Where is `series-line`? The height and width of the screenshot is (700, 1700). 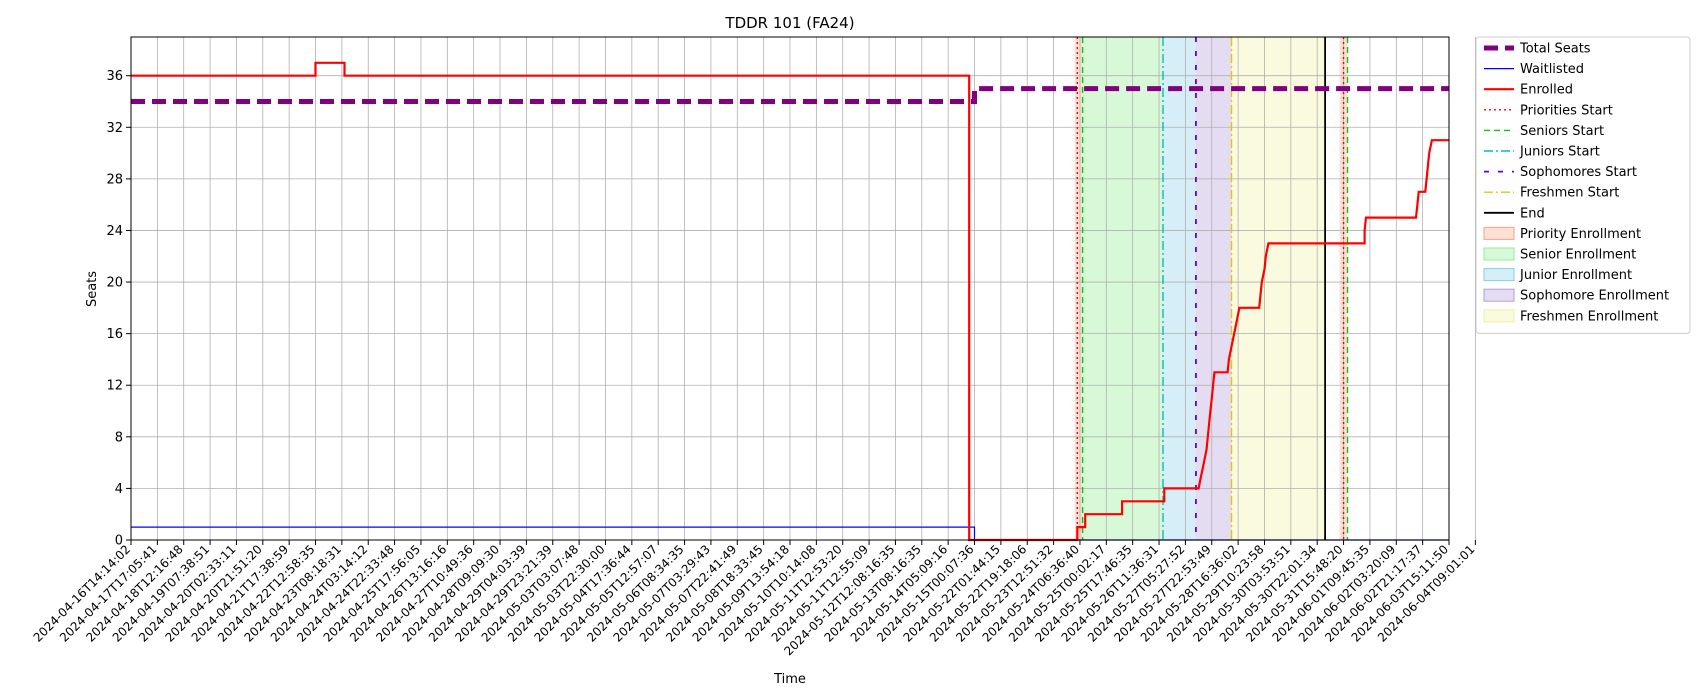 series-line is located at coordinates (790, 95).